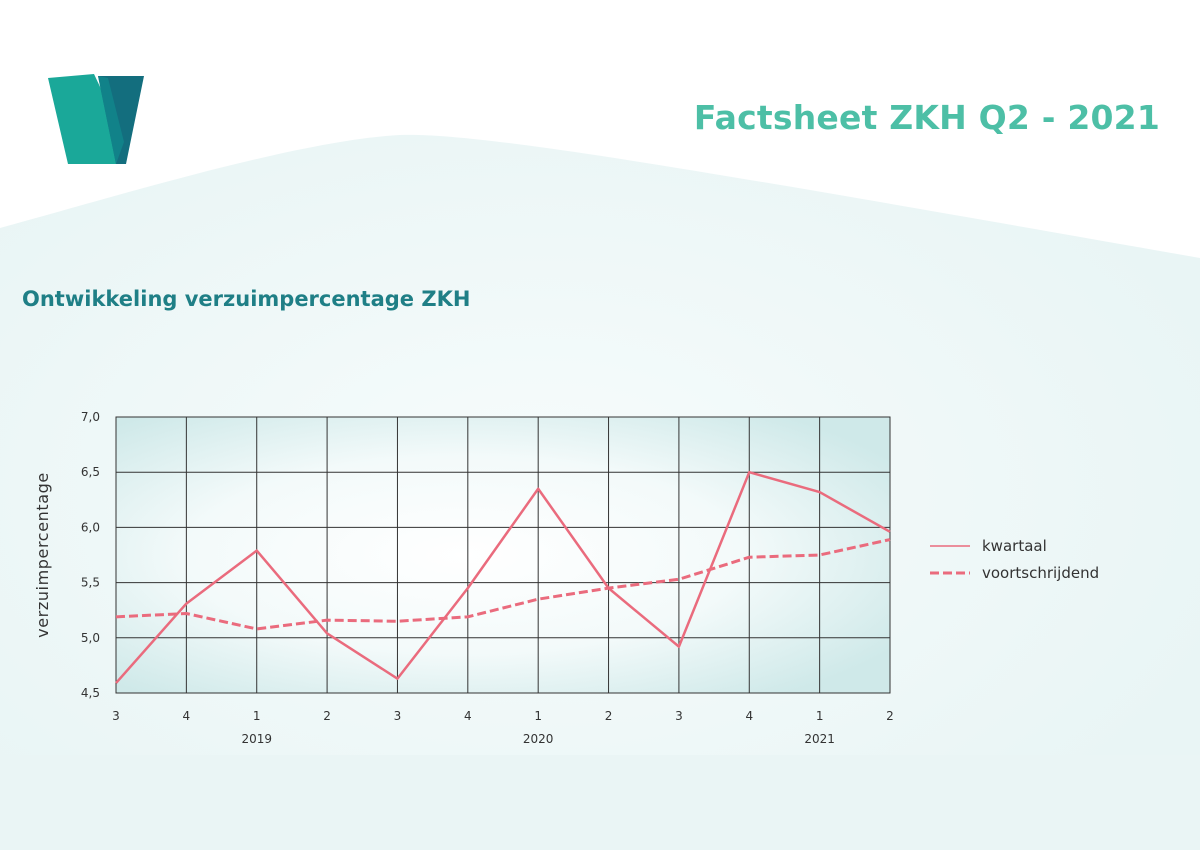 This screenshot has height=850, width=1200. Describe the element at coordinates (96, 119) in the screenshot. I see `v-logo` at that location.